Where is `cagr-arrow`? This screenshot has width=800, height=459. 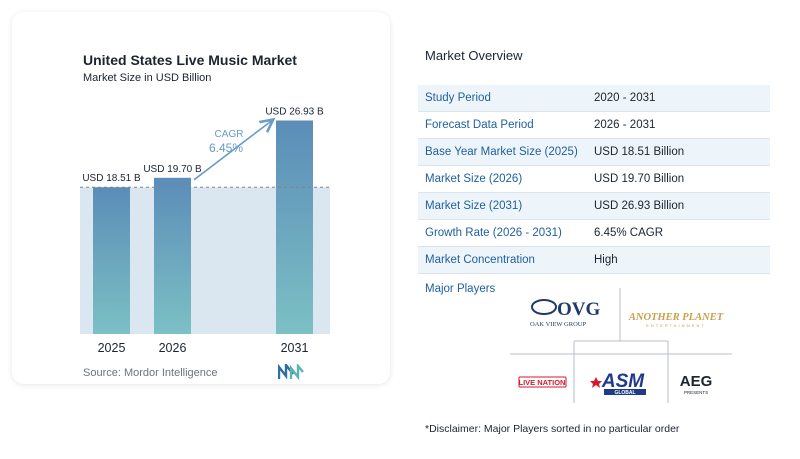
cagr-arrow is located at coordinates (232, 150).